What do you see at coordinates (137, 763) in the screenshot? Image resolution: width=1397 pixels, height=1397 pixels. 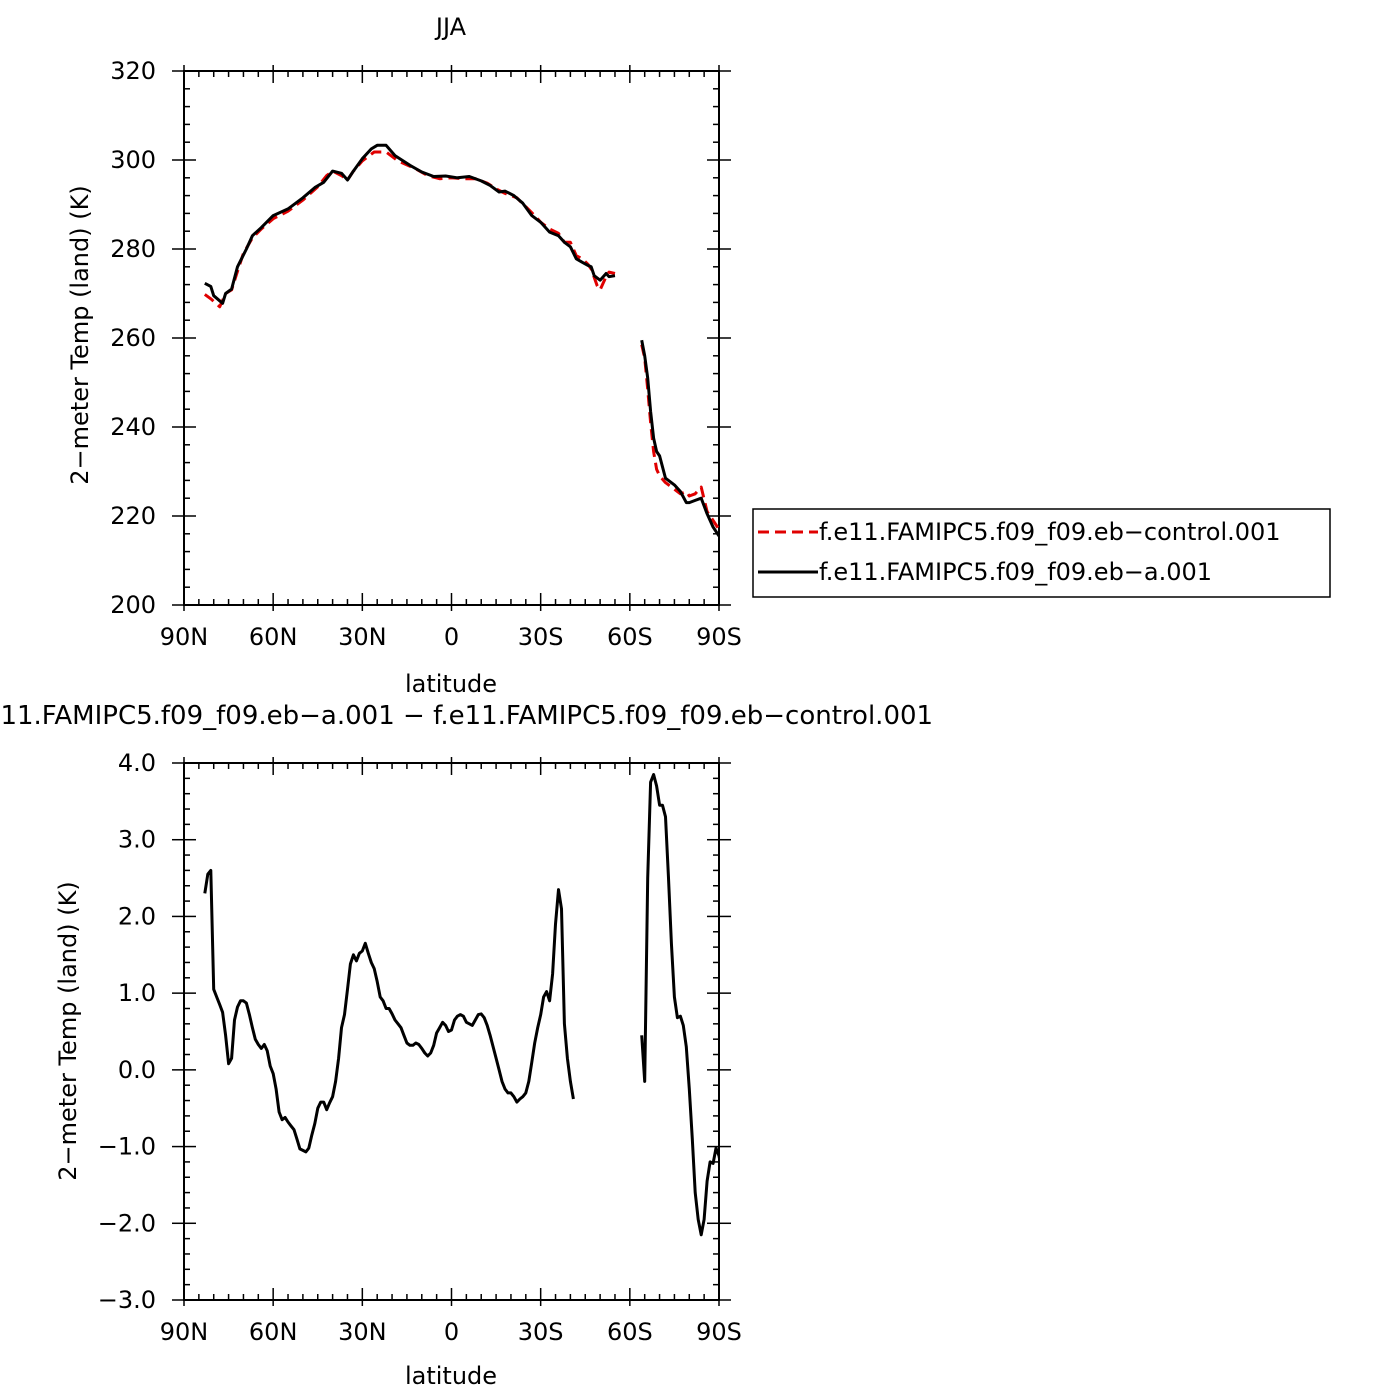 I see `y-tick-label: 4.0` at bounding box center [137, 763].